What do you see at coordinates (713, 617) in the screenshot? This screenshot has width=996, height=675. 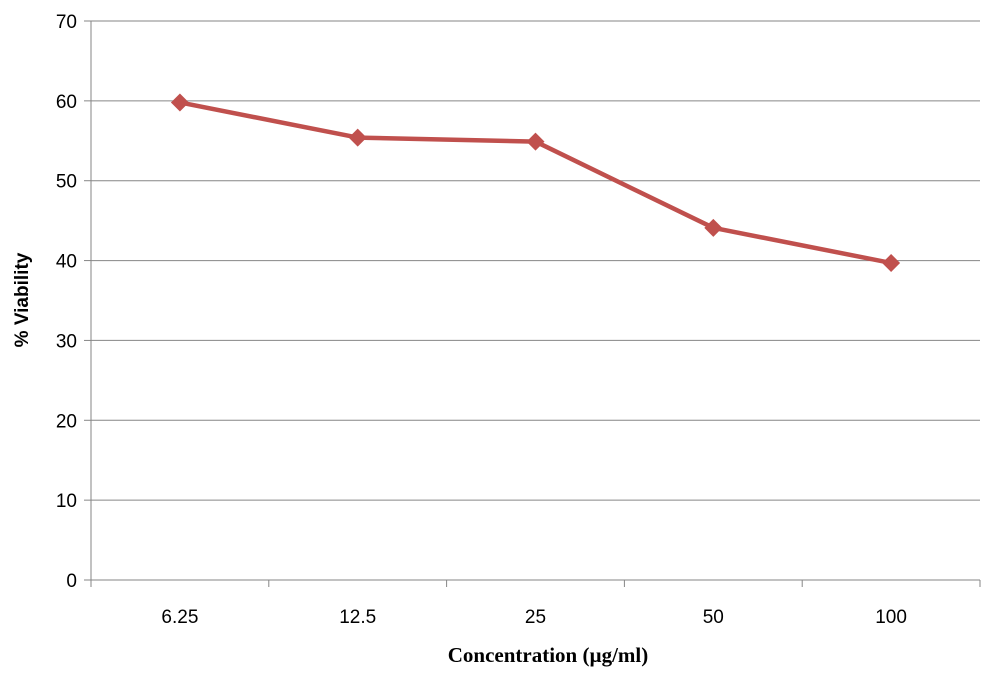 I see `x-tick-label: 50` at bounding box center [713, 617].